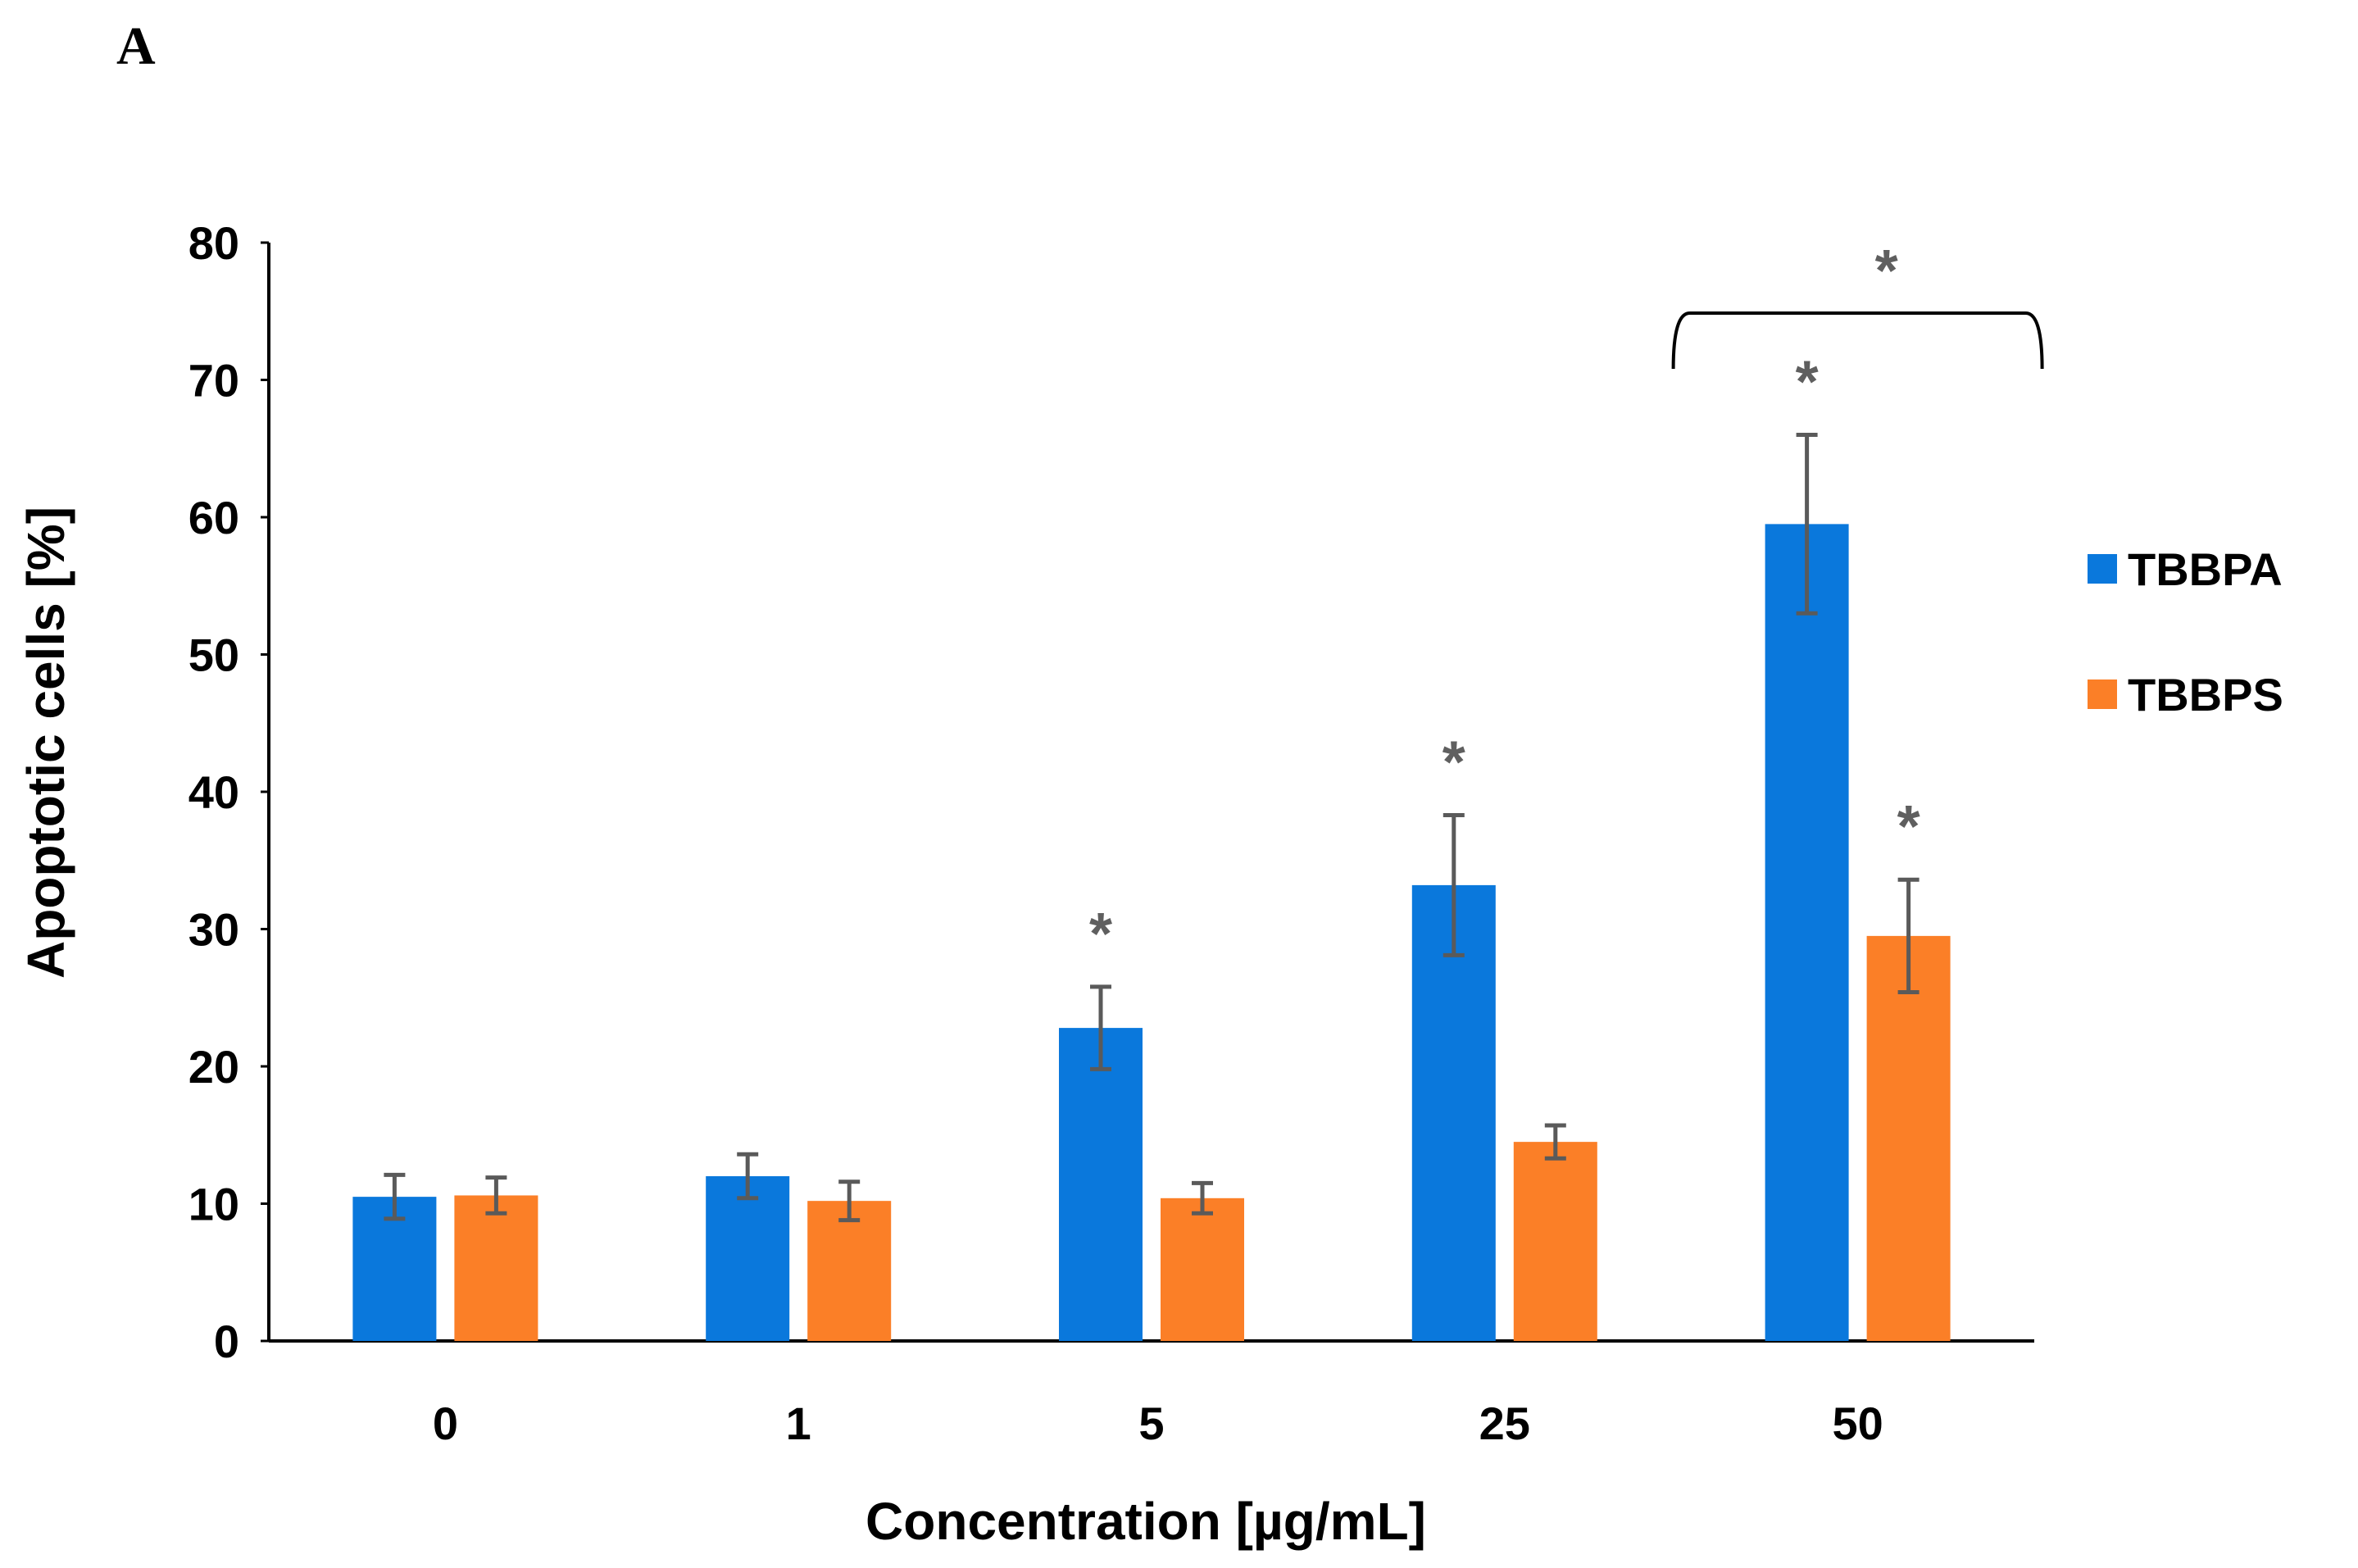 Image resolution: width=2358 pixels, height=1568 pixels. Describe the element at coordinates (214, 1067) in the screenshot. I see `y-tick-label: 20` at that location.